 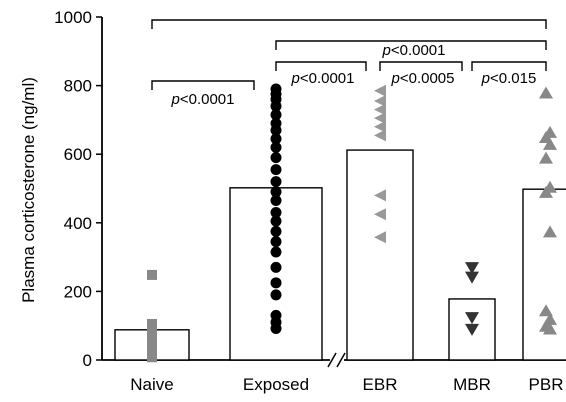 What do you see at coordinates (509, 78) in the screenshot?
I see `bracket-mbr-pbr-label: p<0.015` at bounding box center [509, 78].